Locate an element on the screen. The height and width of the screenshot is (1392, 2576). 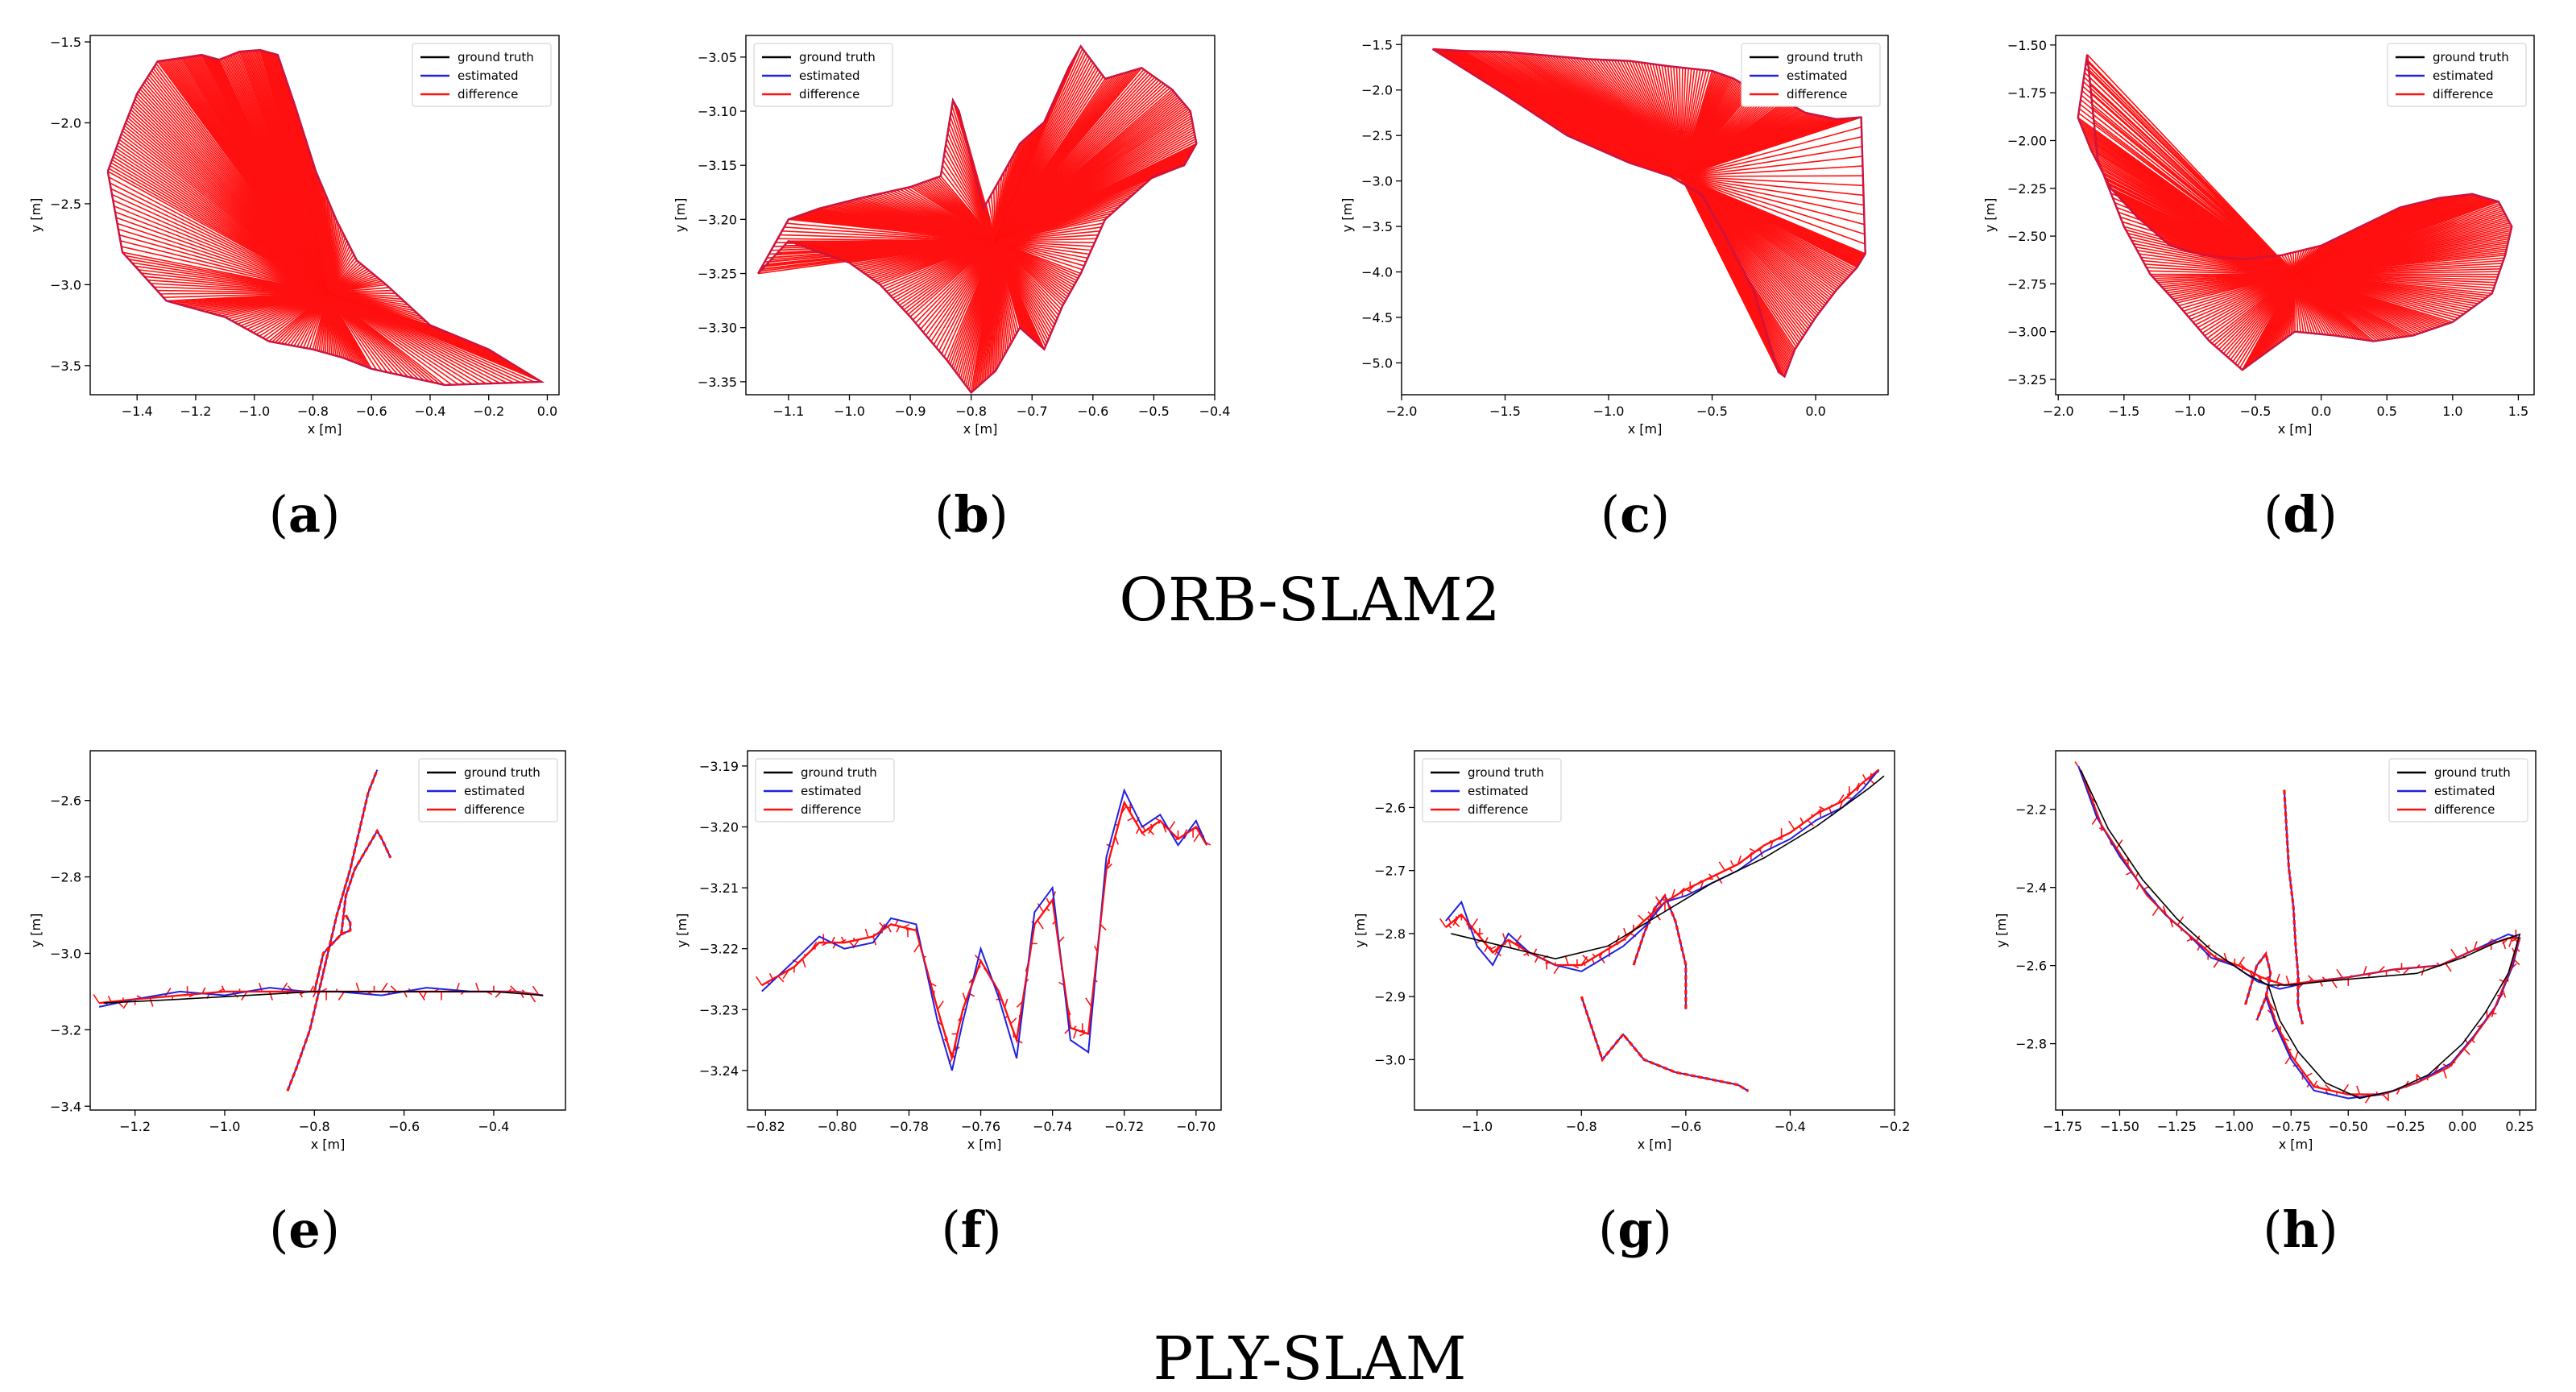
difference-series is located at coordinates (2295, 213).